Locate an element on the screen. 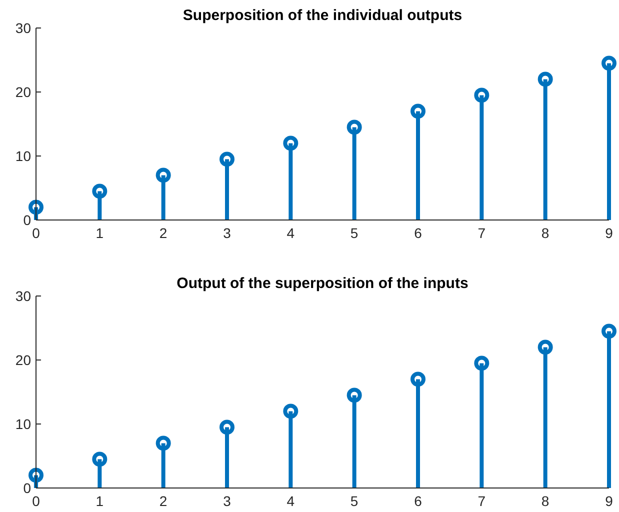  chart-title: Output of the superposition of the inputs is located at coordinates (322, 283).